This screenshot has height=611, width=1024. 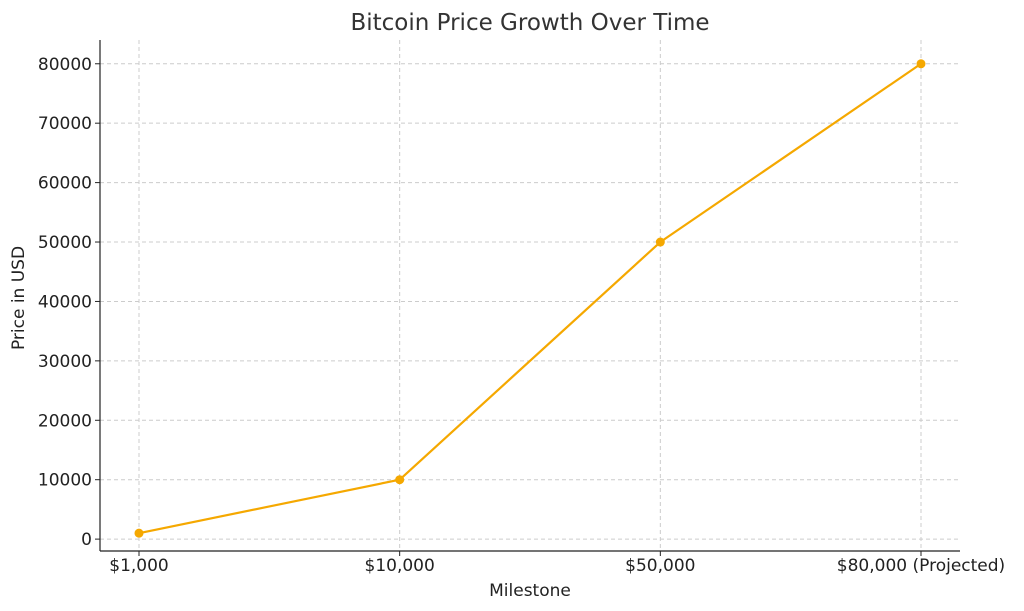 What do you see at coordinates (530, 591) in the screenshot?
I see `x-axis-label: Milestone` at bounding box center [530, 591].